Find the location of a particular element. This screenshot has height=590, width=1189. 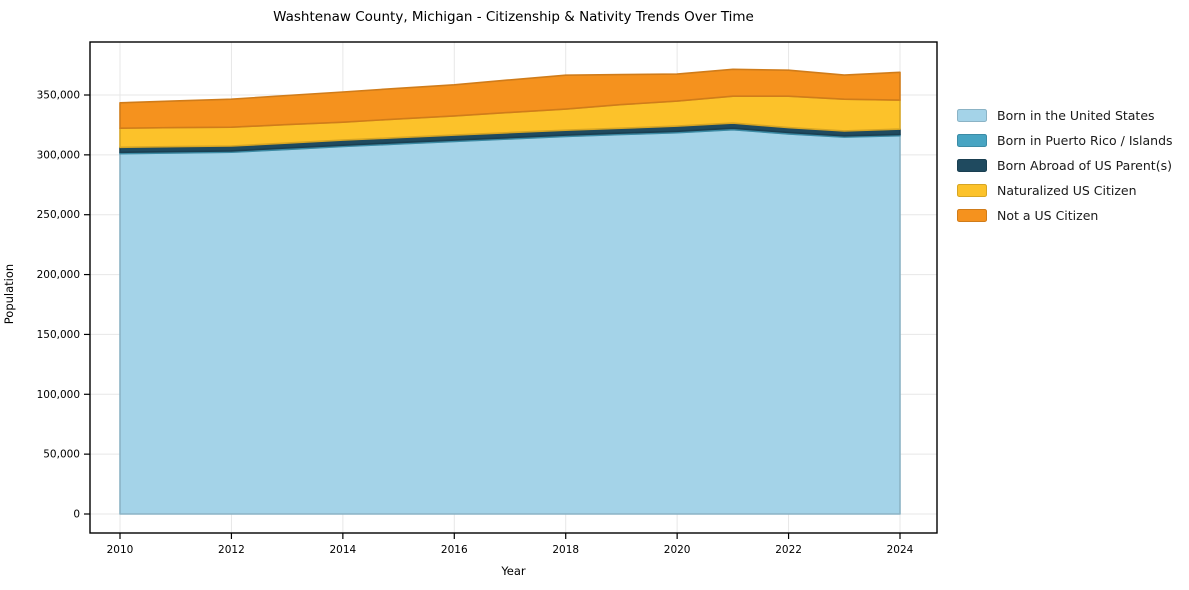

x-tick-label: 2014 is located at coordinates (342, 550).